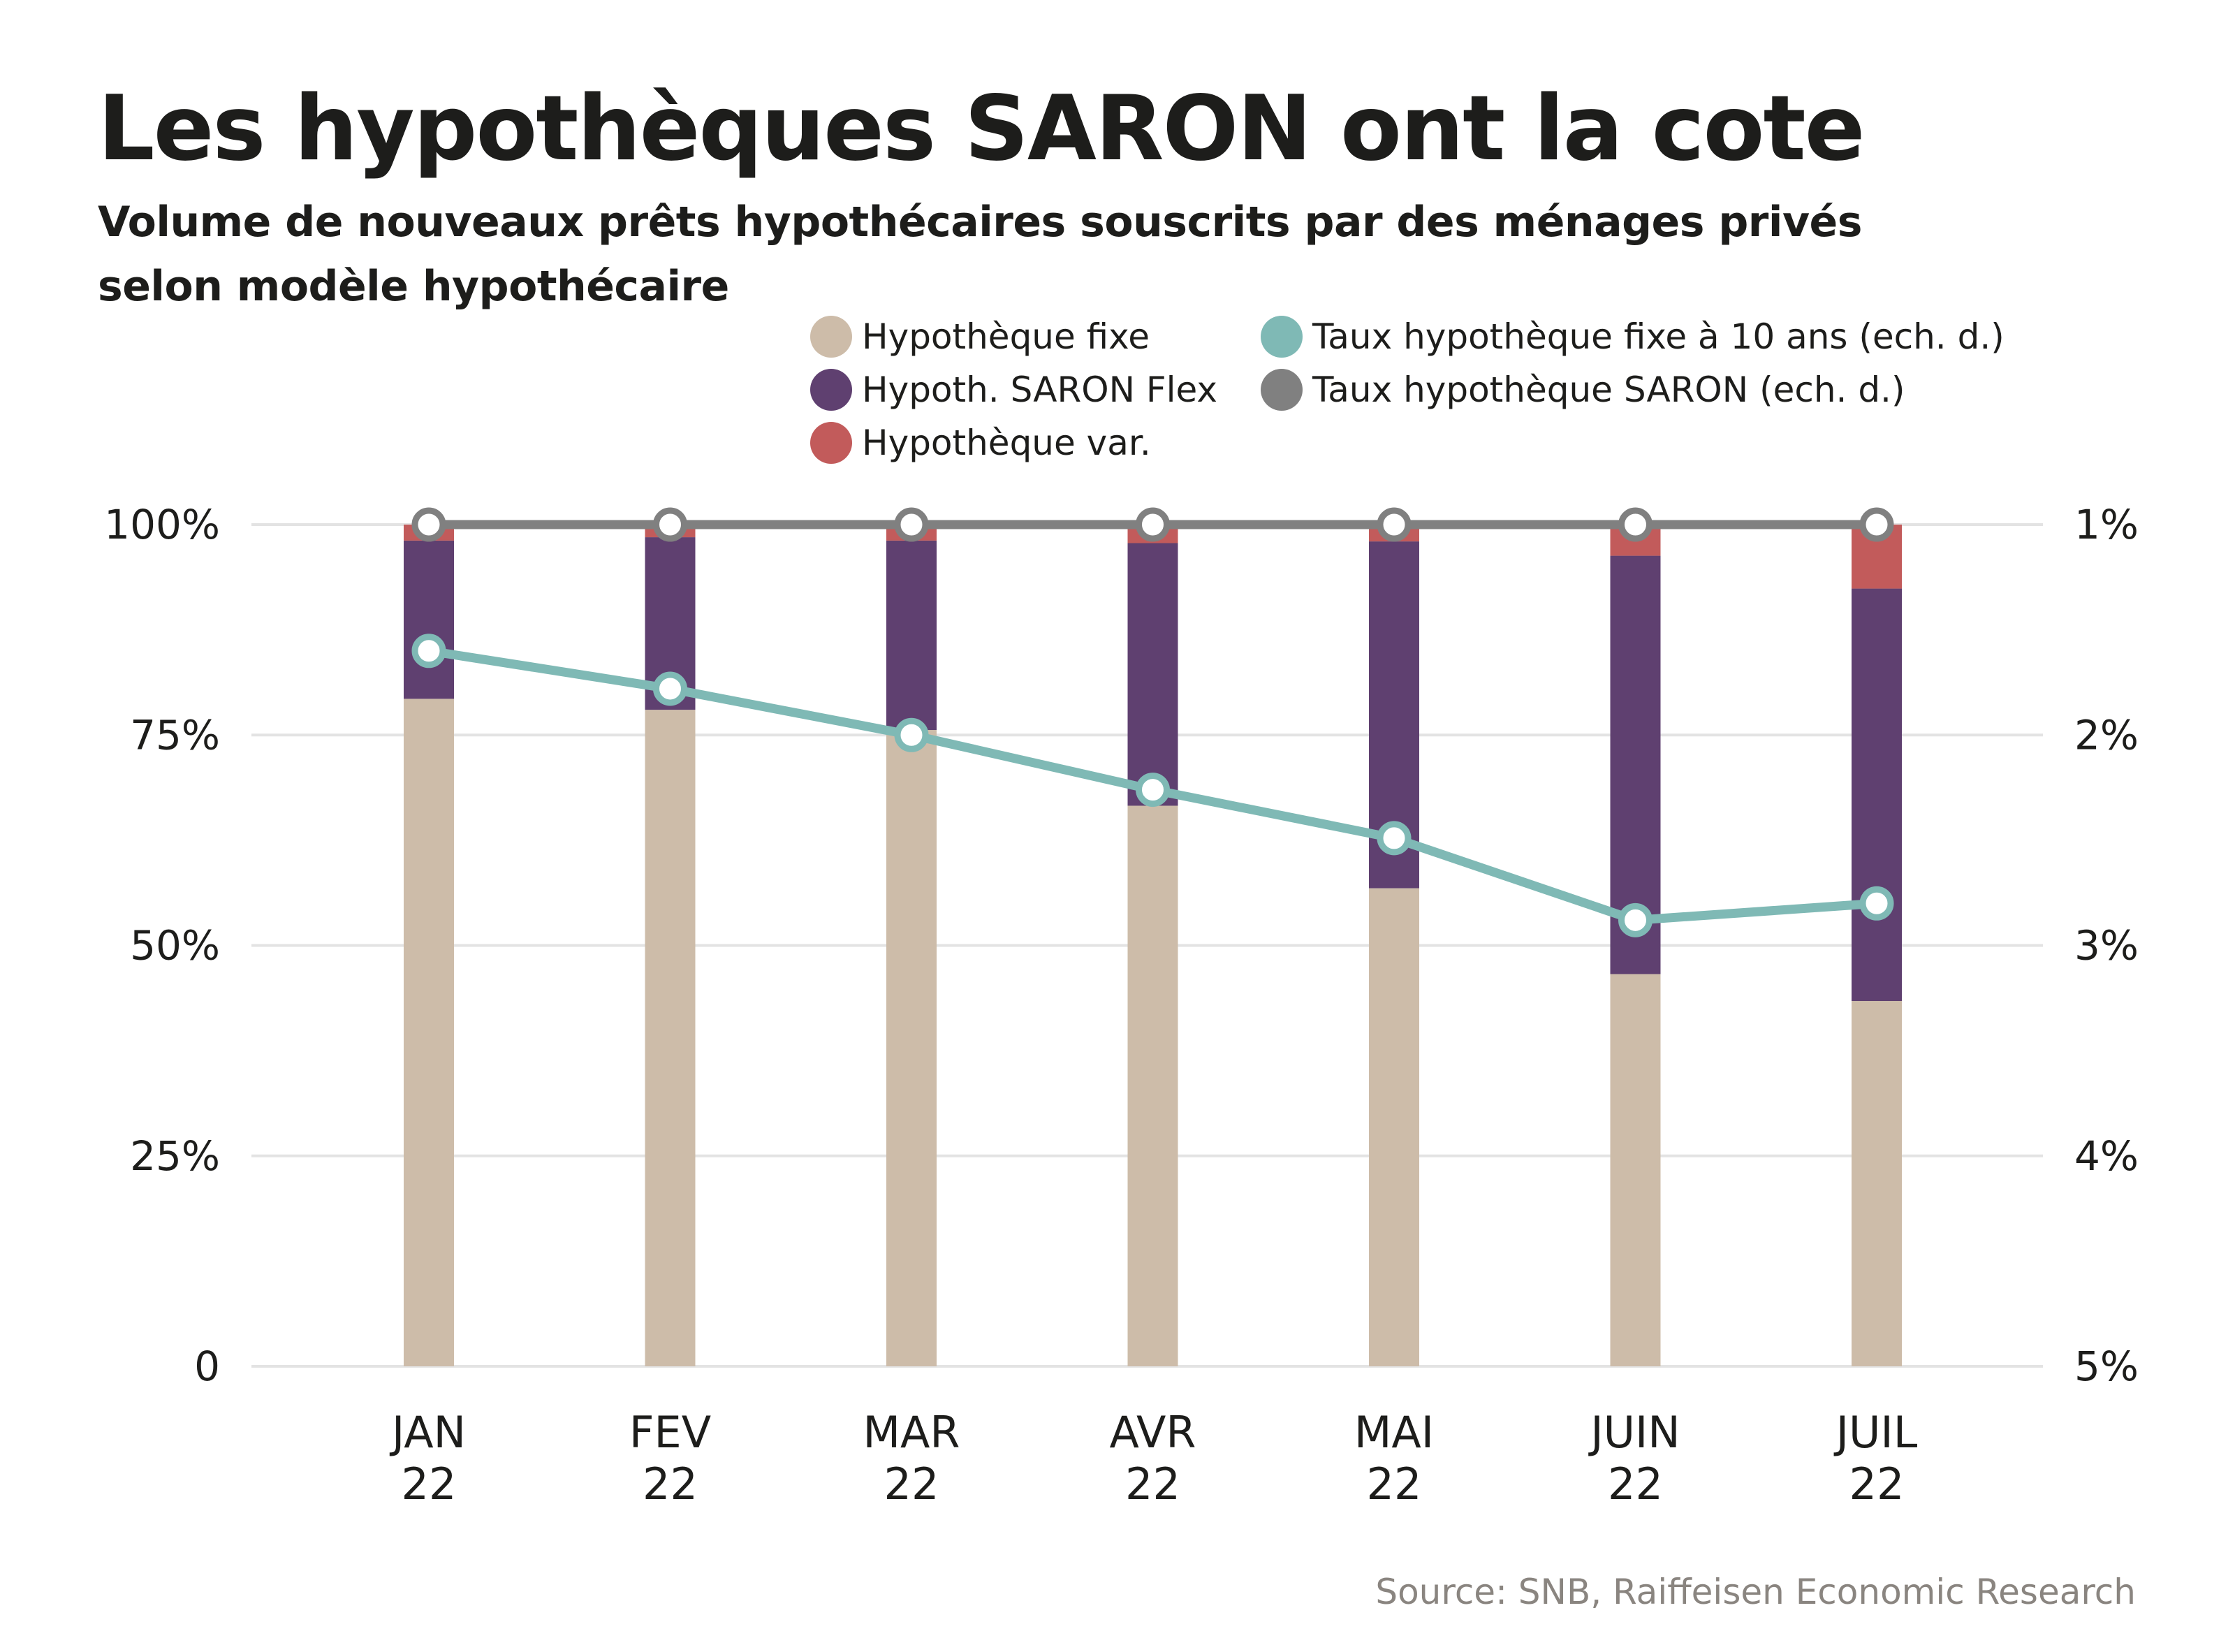 Image resolution: width=2235 pixels, height=1652 pixels. I want to click on y-left-tick-label: 0, so click(207, 1366).